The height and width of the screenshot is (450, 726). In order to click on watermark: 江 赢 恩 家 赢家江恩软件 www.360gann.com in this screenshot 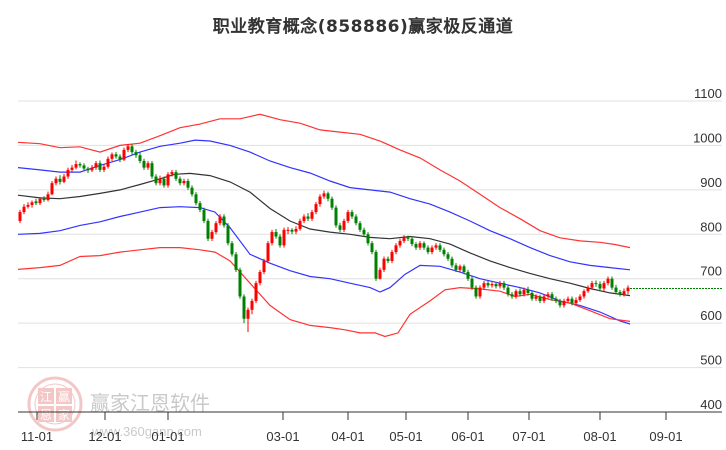, I will do `click(118, 407)`.